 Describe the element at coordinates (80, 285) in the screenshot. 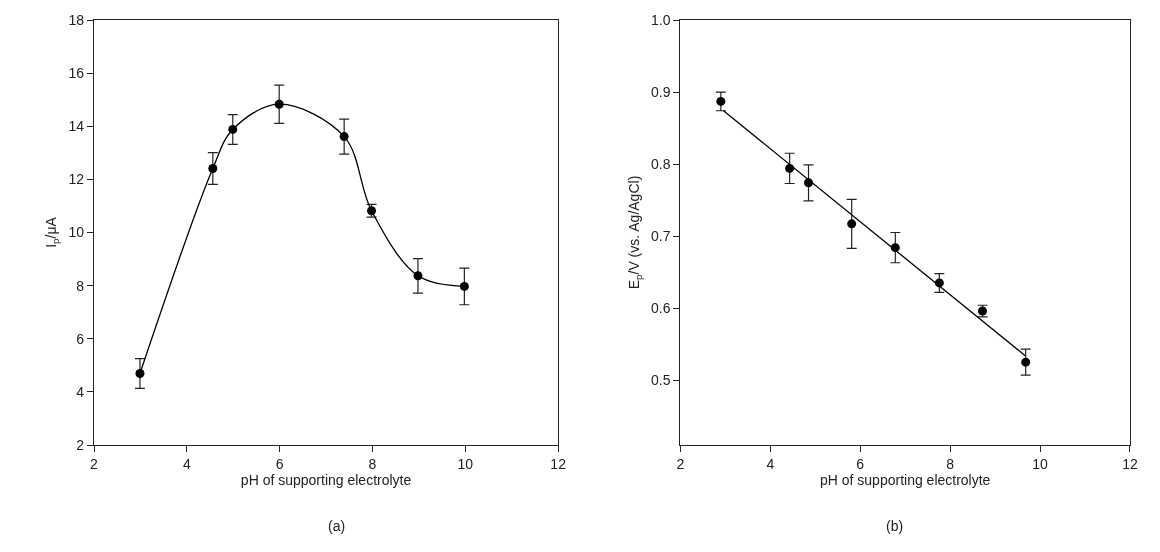

I see `y-tick-label: 8` at that location.